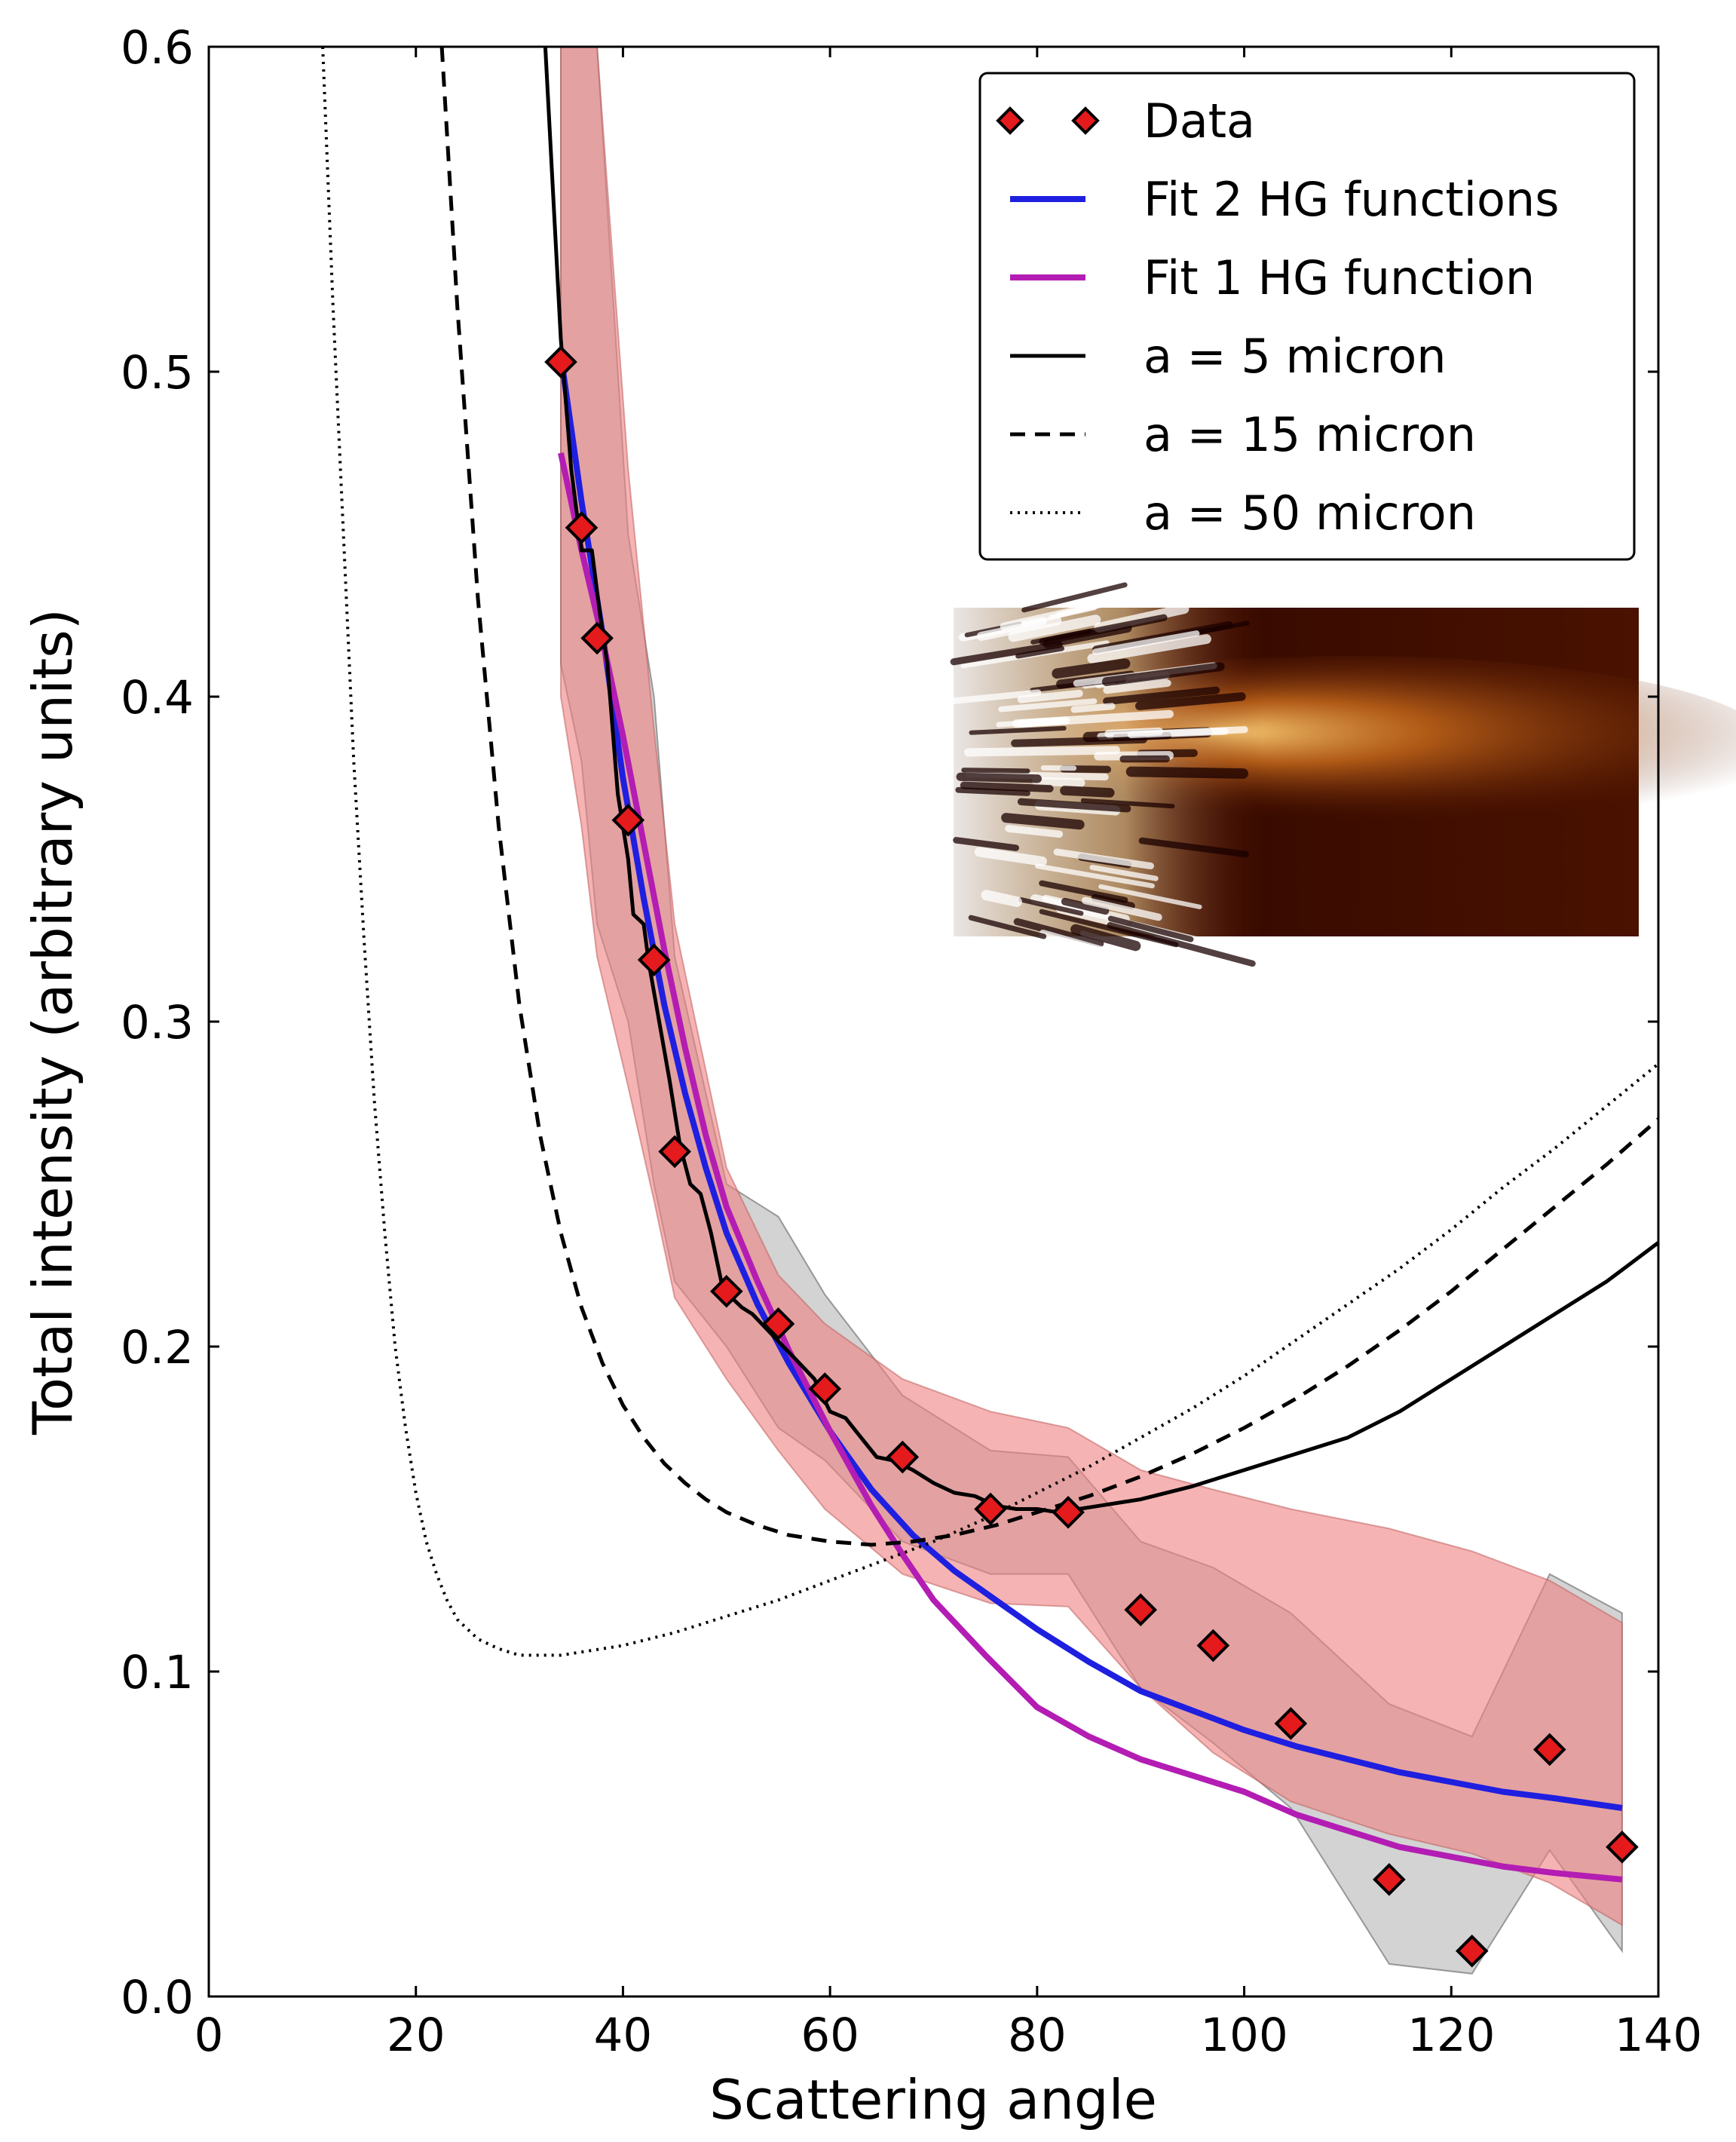  Describe the element at coordinates (1310, 434) in the screenshot. I see `legend-label: a = 15 micron` at that location.